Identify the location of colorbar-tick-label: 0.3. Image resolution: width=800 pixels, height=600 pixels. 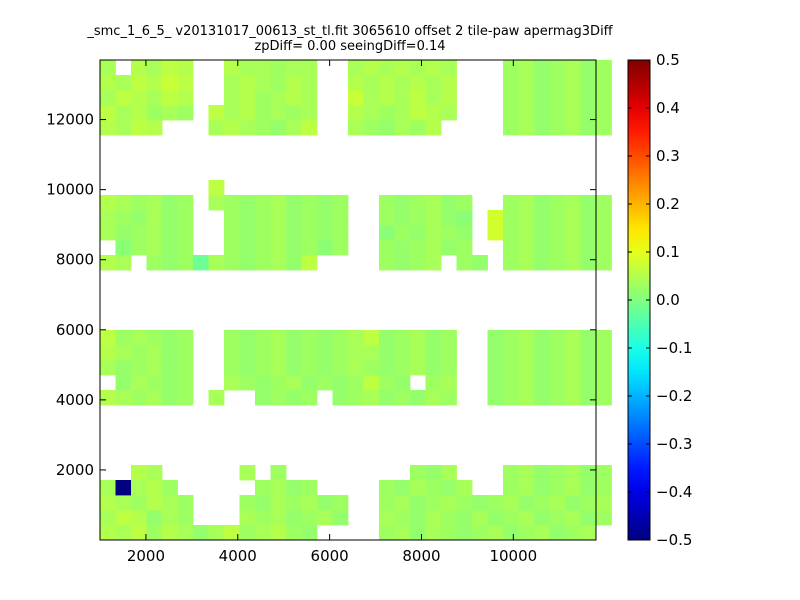
(668, 156).